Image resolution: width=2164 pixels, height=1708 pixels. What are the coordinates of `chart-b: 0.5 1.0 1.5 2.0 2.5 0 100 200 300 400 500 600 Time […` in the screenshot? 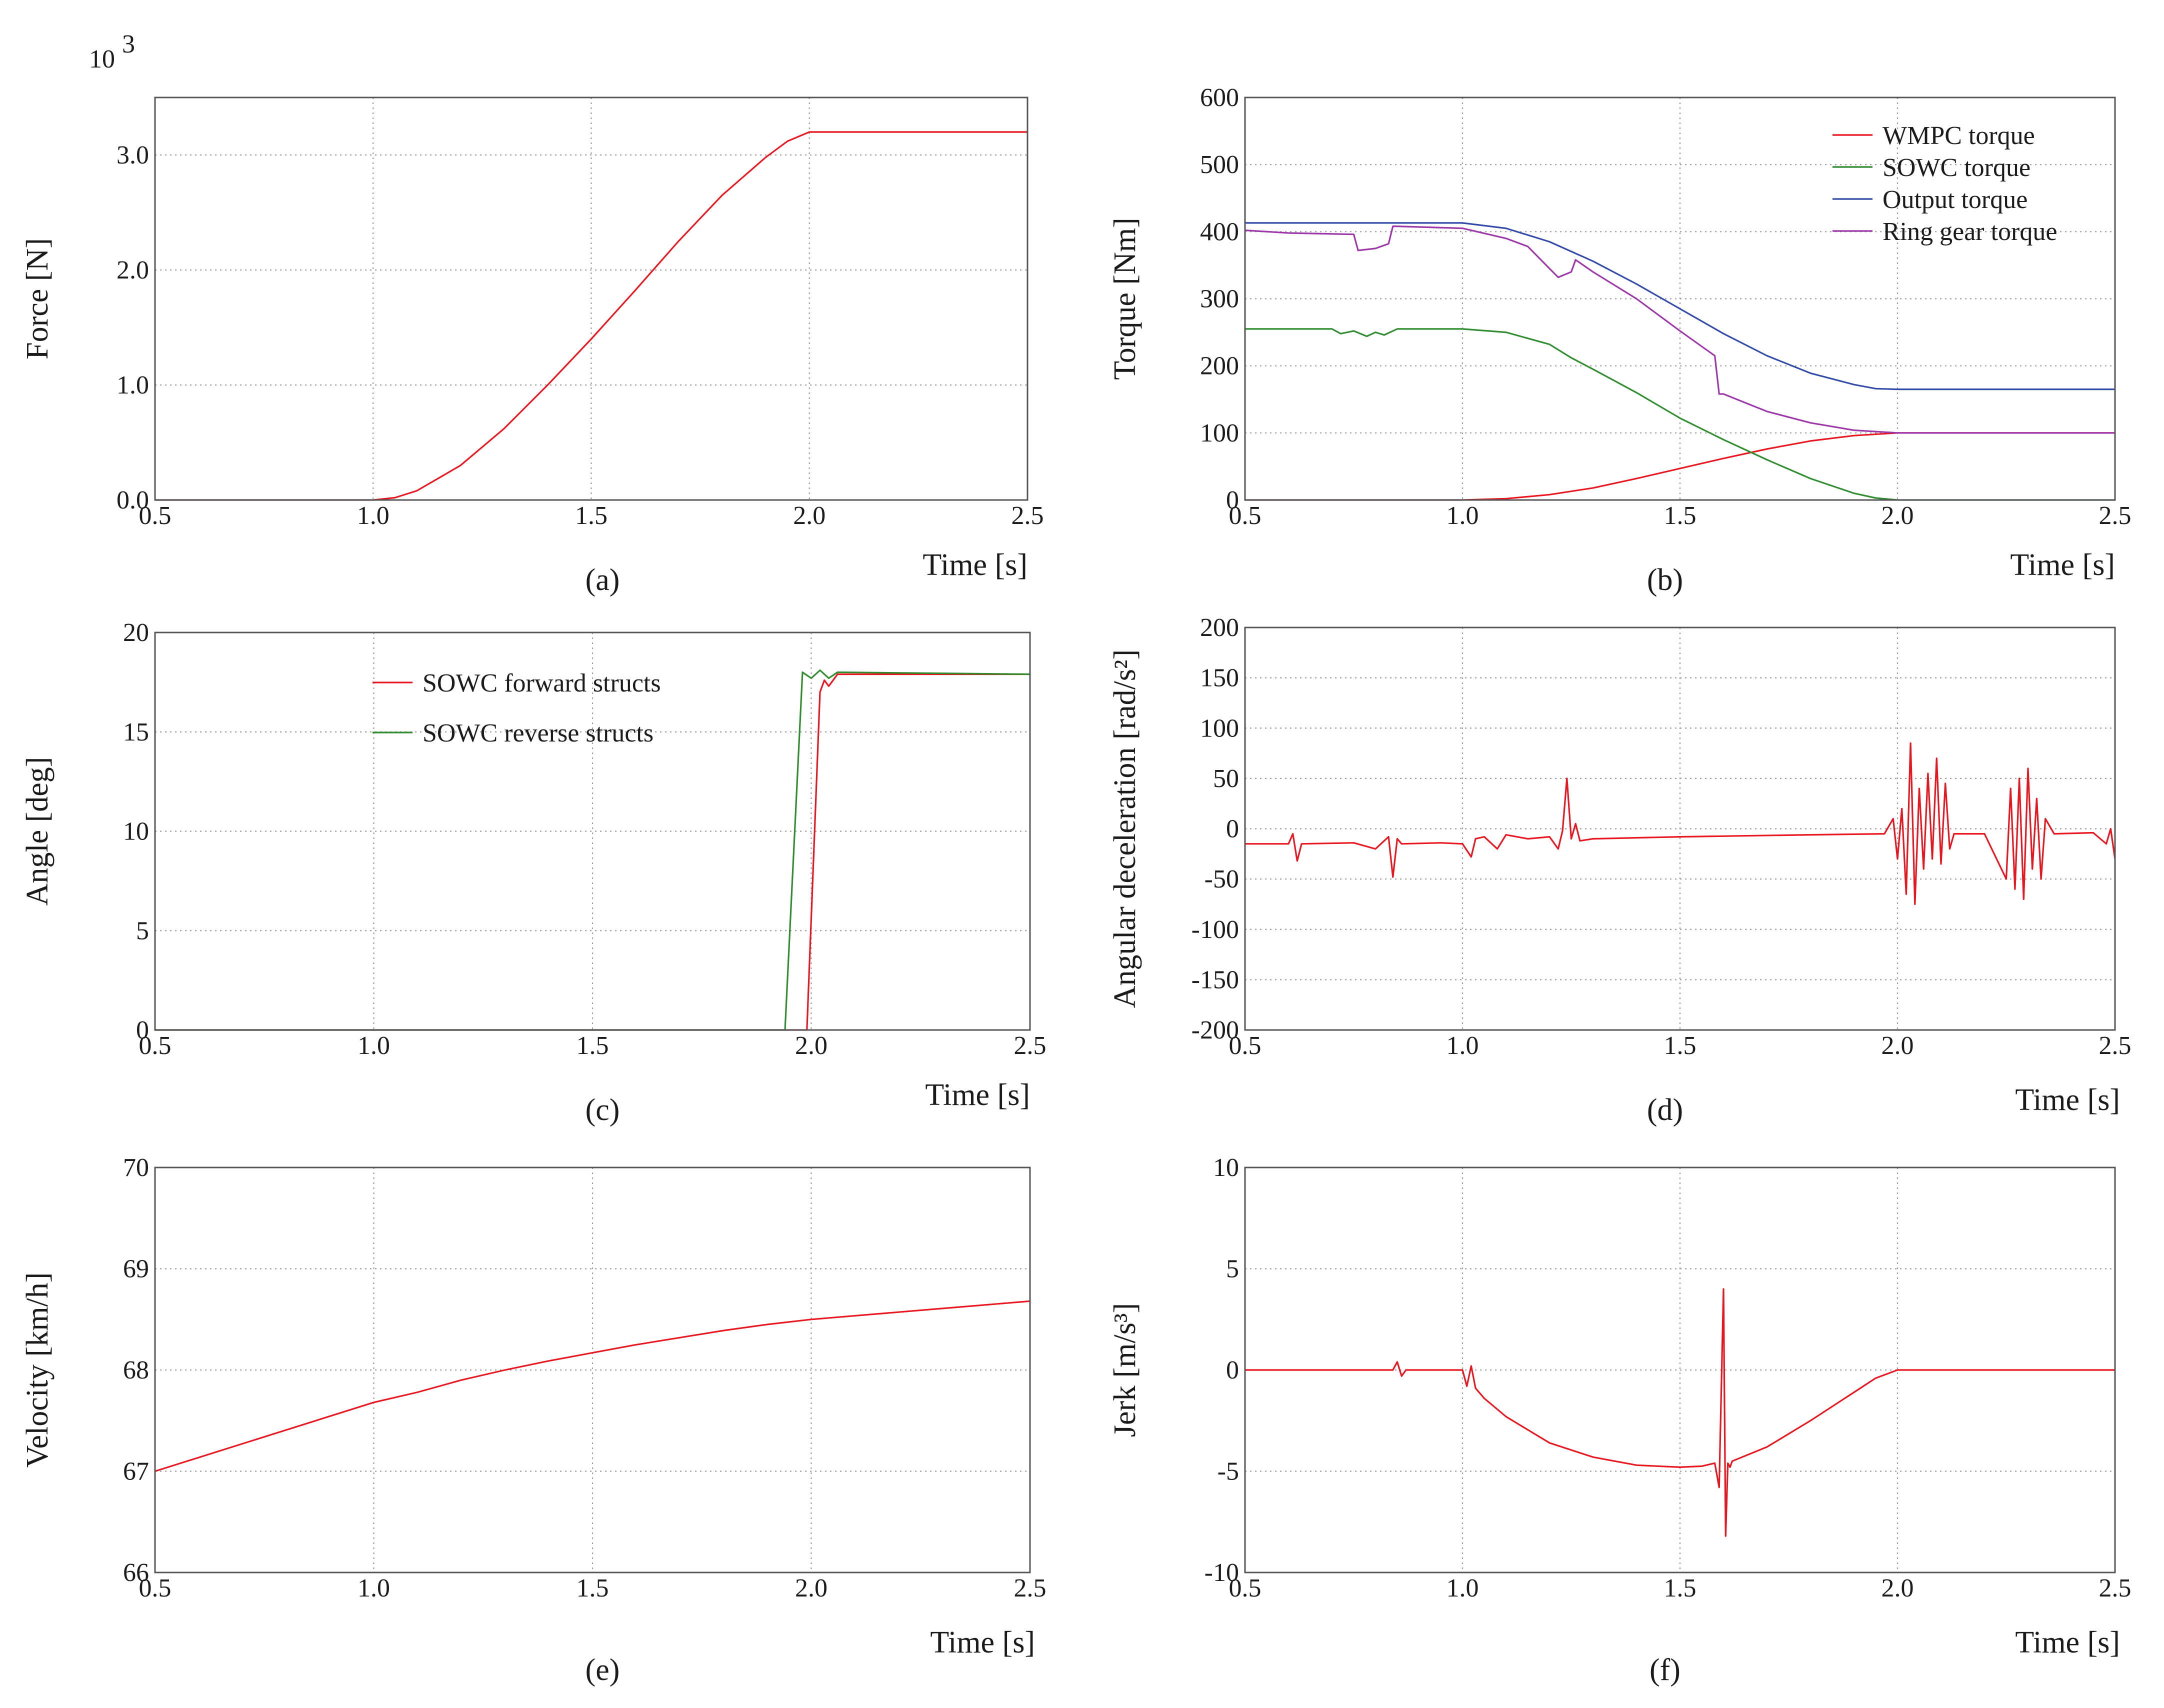 It's located at (1620, 340).